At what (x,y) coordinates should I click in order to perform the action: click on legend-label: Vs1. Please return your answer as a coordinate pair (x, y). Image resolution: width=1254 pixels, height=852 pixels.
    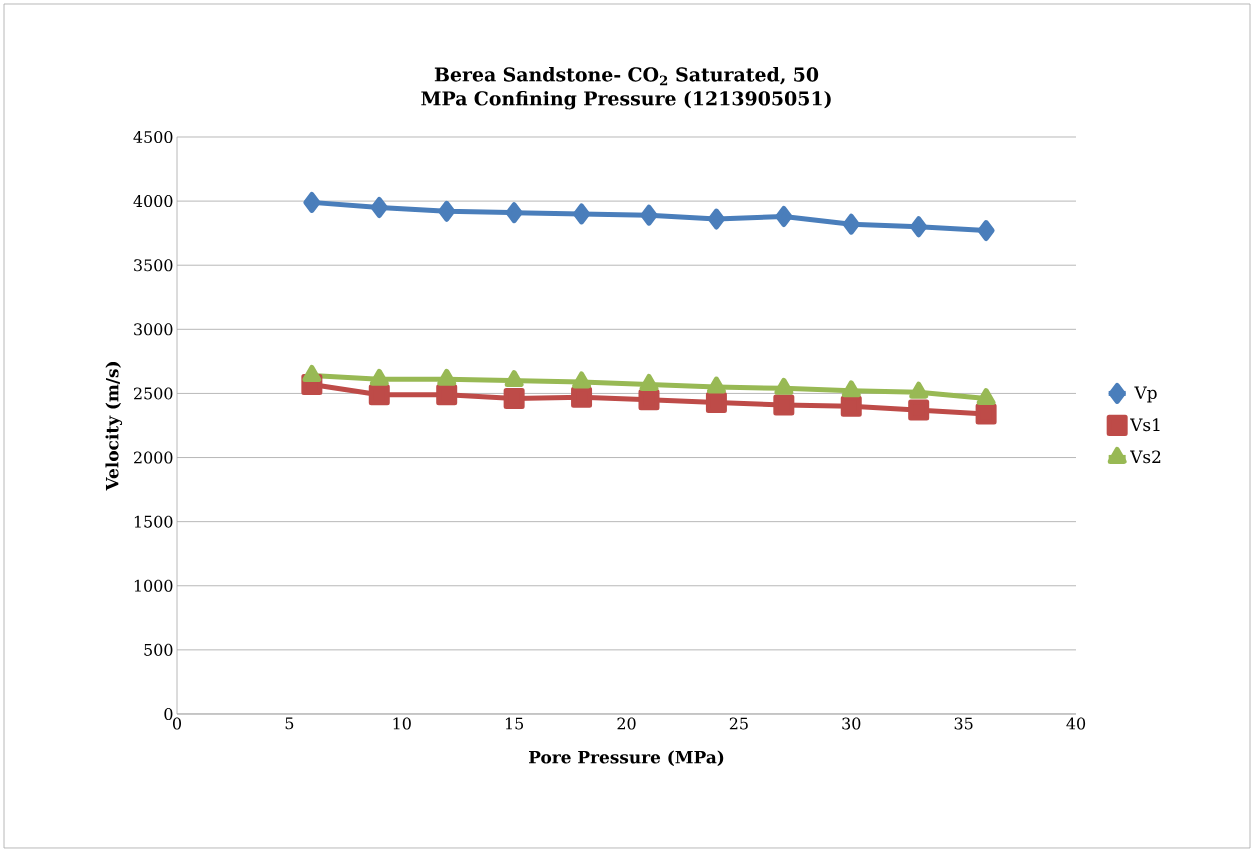
    Looking at the image, I should click on (1145, 425).